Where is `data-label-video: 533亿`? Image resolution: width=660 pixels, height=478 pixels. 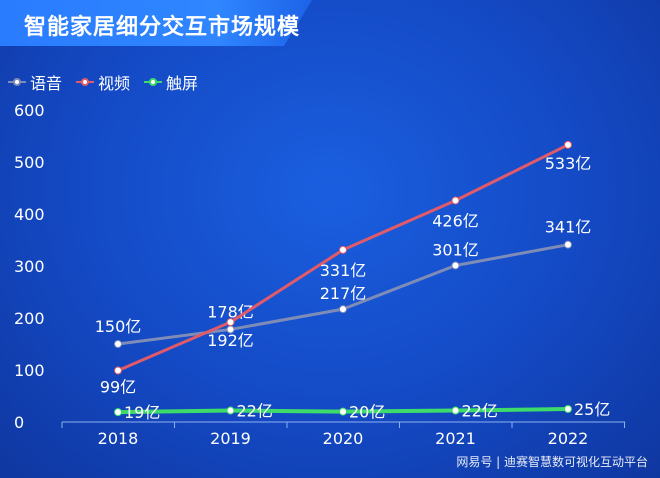
data-label-video: 533亿 is located at coordinates (568, 163).